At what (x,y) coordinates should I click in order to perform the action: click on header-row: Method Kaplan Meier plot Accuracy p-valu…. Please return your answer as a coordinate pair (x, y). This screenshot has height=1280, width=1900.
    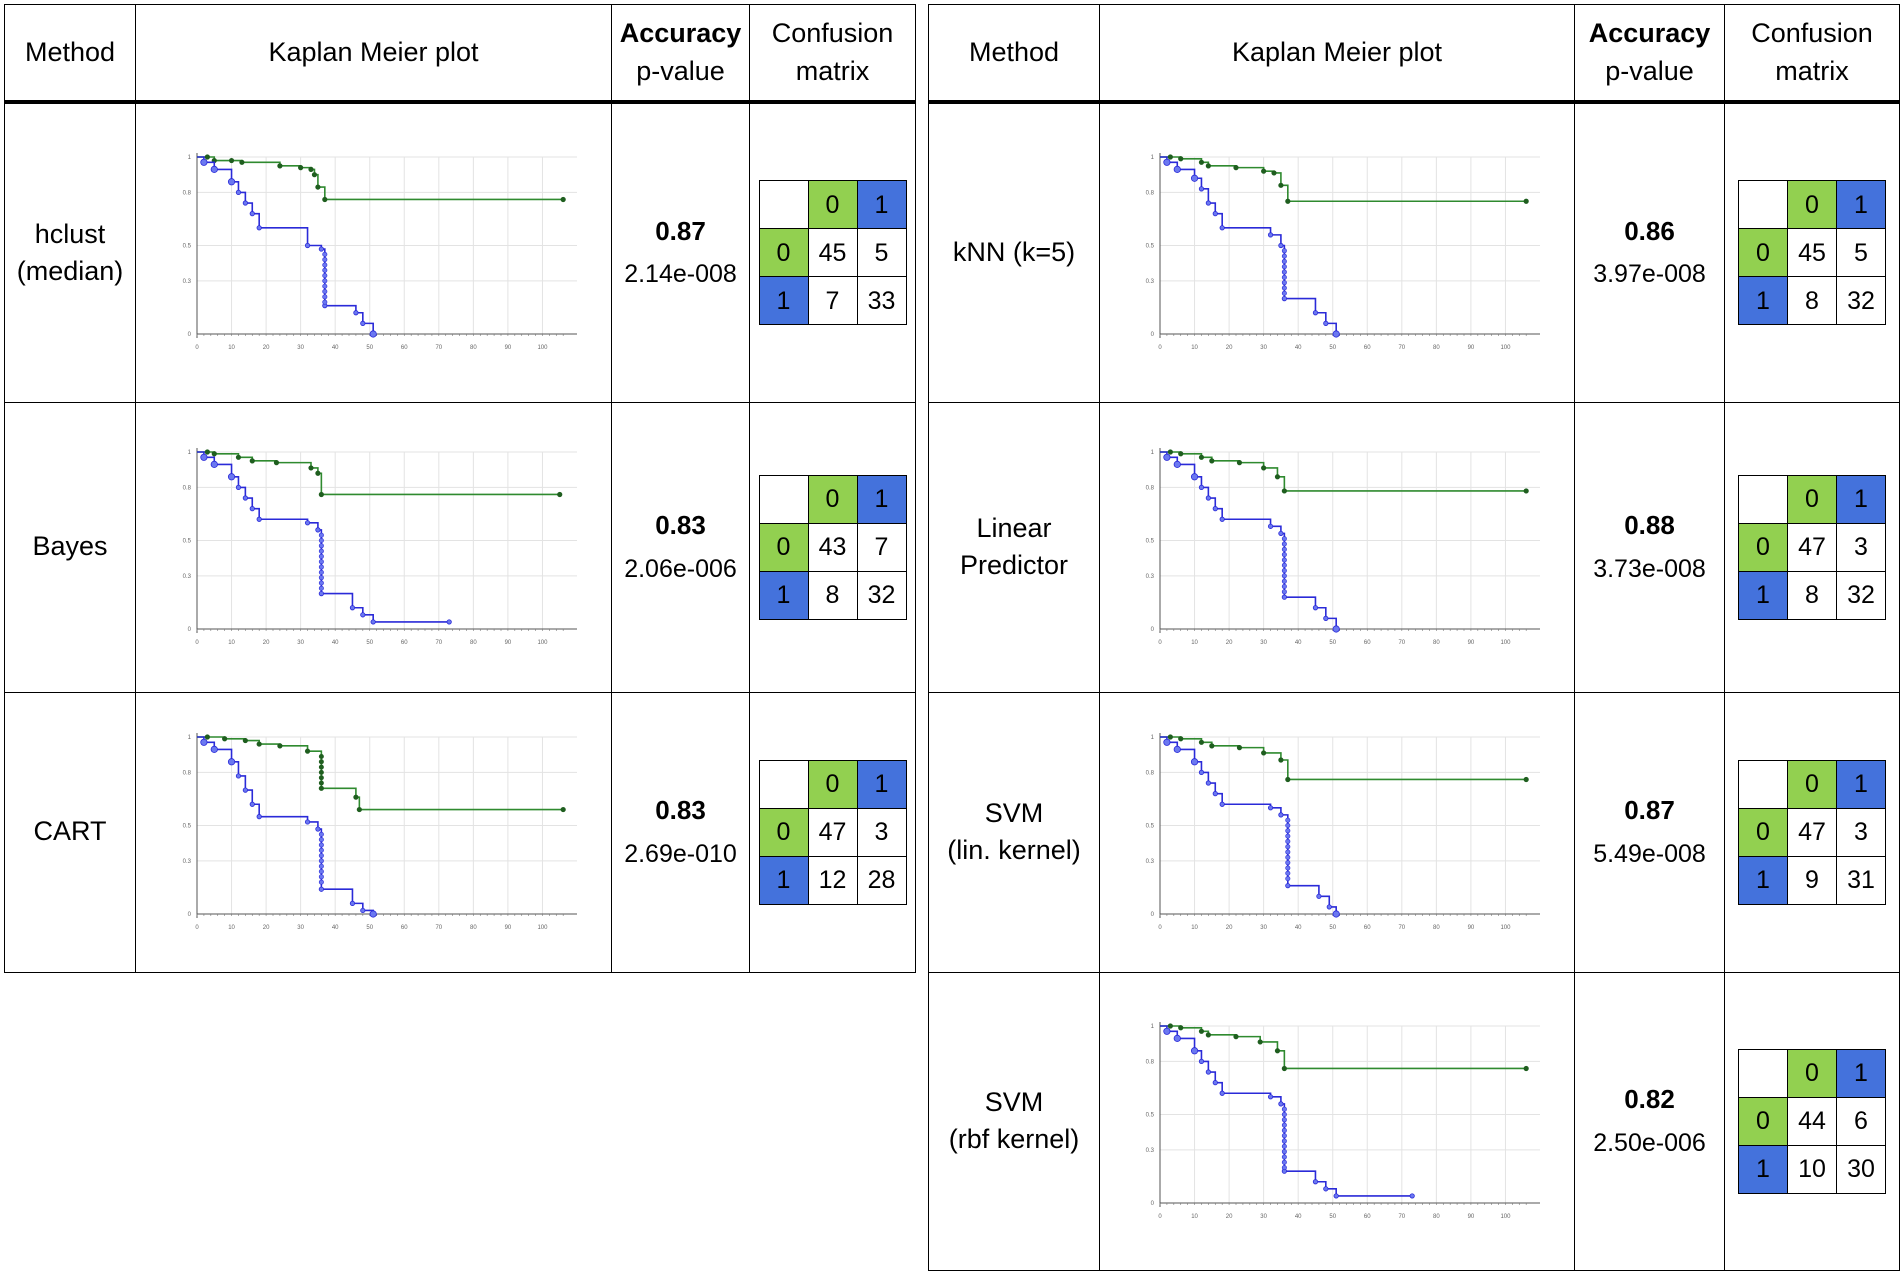
    Looking at the image, I should click on (460, 54).